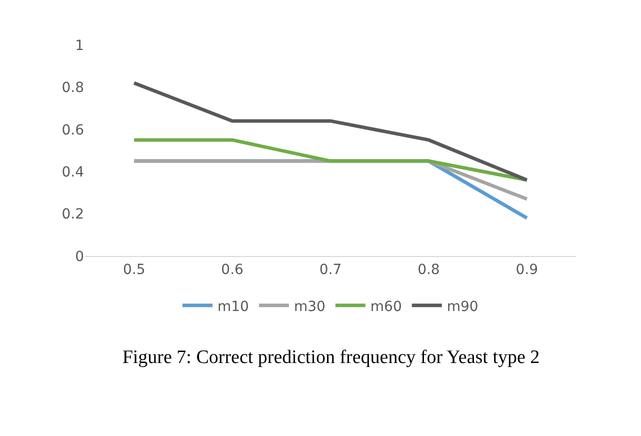 The height and width of the screenshot is (436, 641). What do you see at coordinates (73, 88) in the screenshot?
I see `y-tick-label: 0.8` at bounding box center [73, 88].